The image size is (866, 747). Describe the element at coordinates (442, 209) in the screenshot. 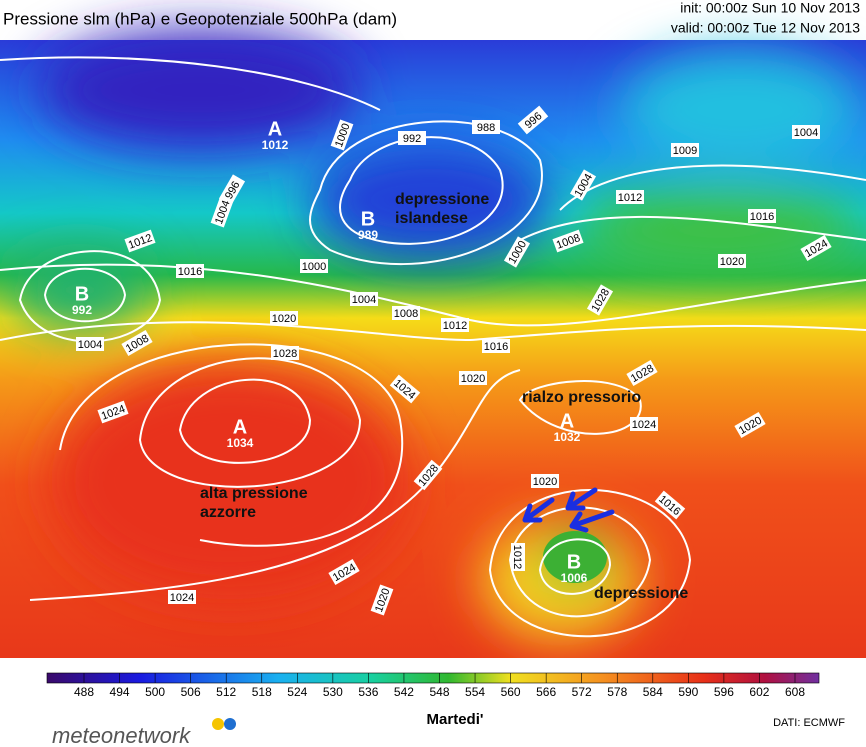

I see `annotation: depressione islandese` at that location.